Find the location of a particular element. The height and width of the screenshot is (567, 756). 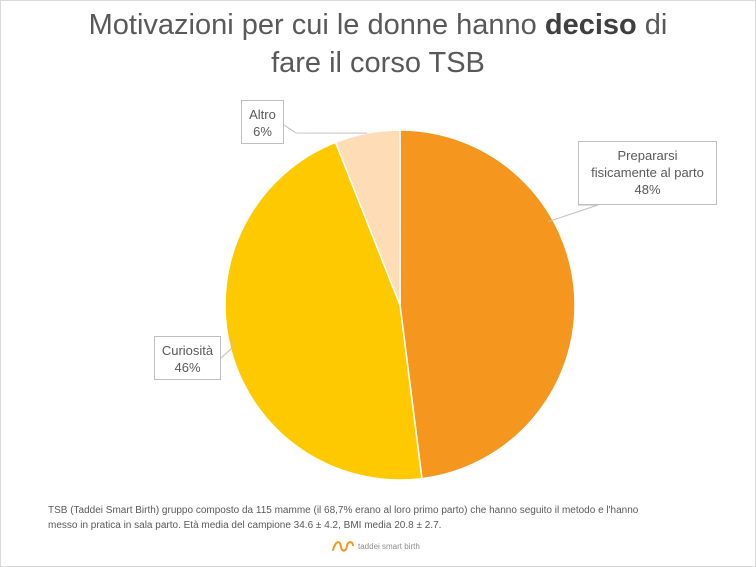

slice-label-altro: Altro 6% is located at coordinates (262, 122).